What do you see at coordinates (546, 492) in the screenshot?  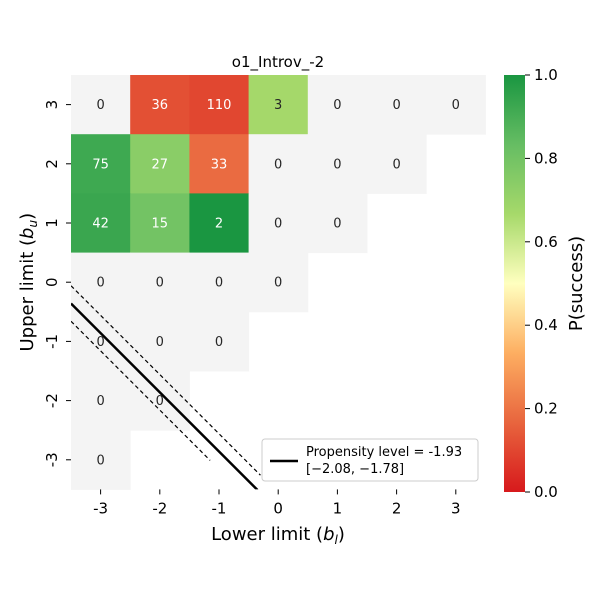 I see `colorbar-tick-label: 0.0` at bounding box center [546, 492].